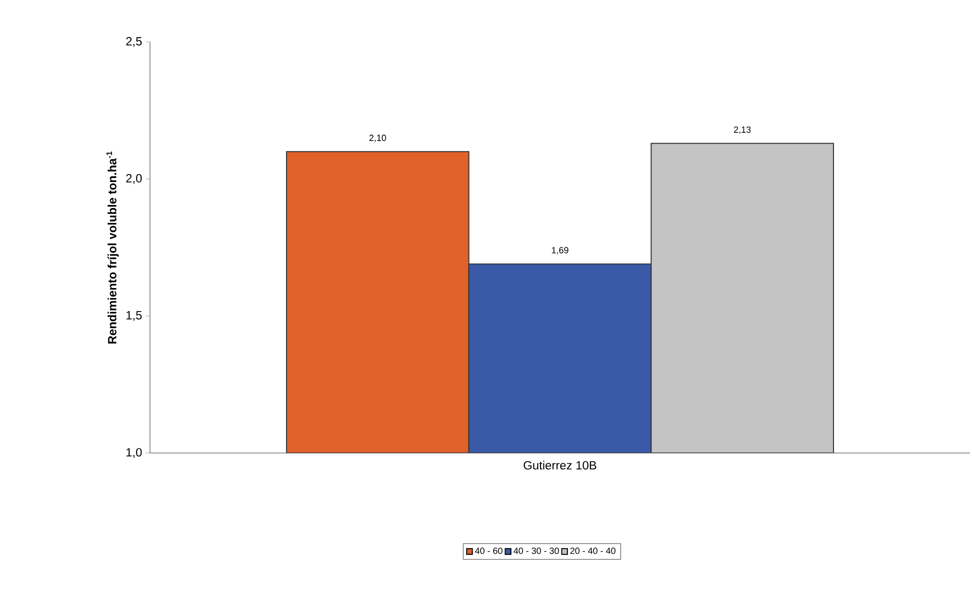  I want to click on legend-label: 40 - 30 - 30, so click(536, 551).